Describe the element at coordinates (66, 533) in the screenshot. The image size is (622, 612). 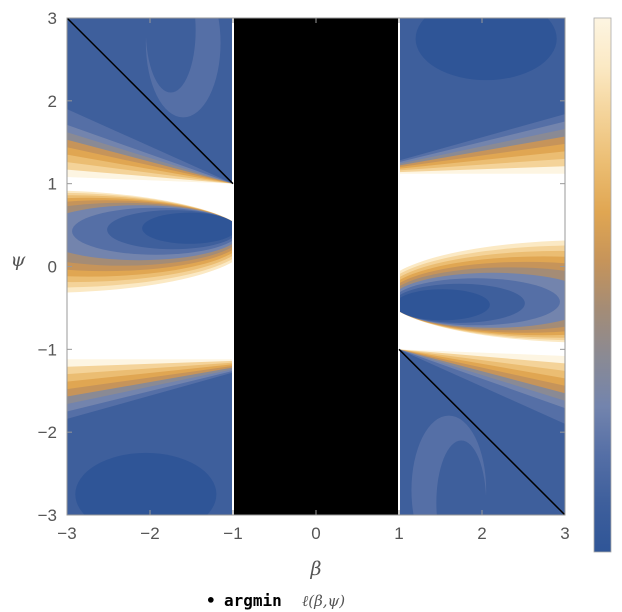
I see `x-tick-label: −3` at that location.